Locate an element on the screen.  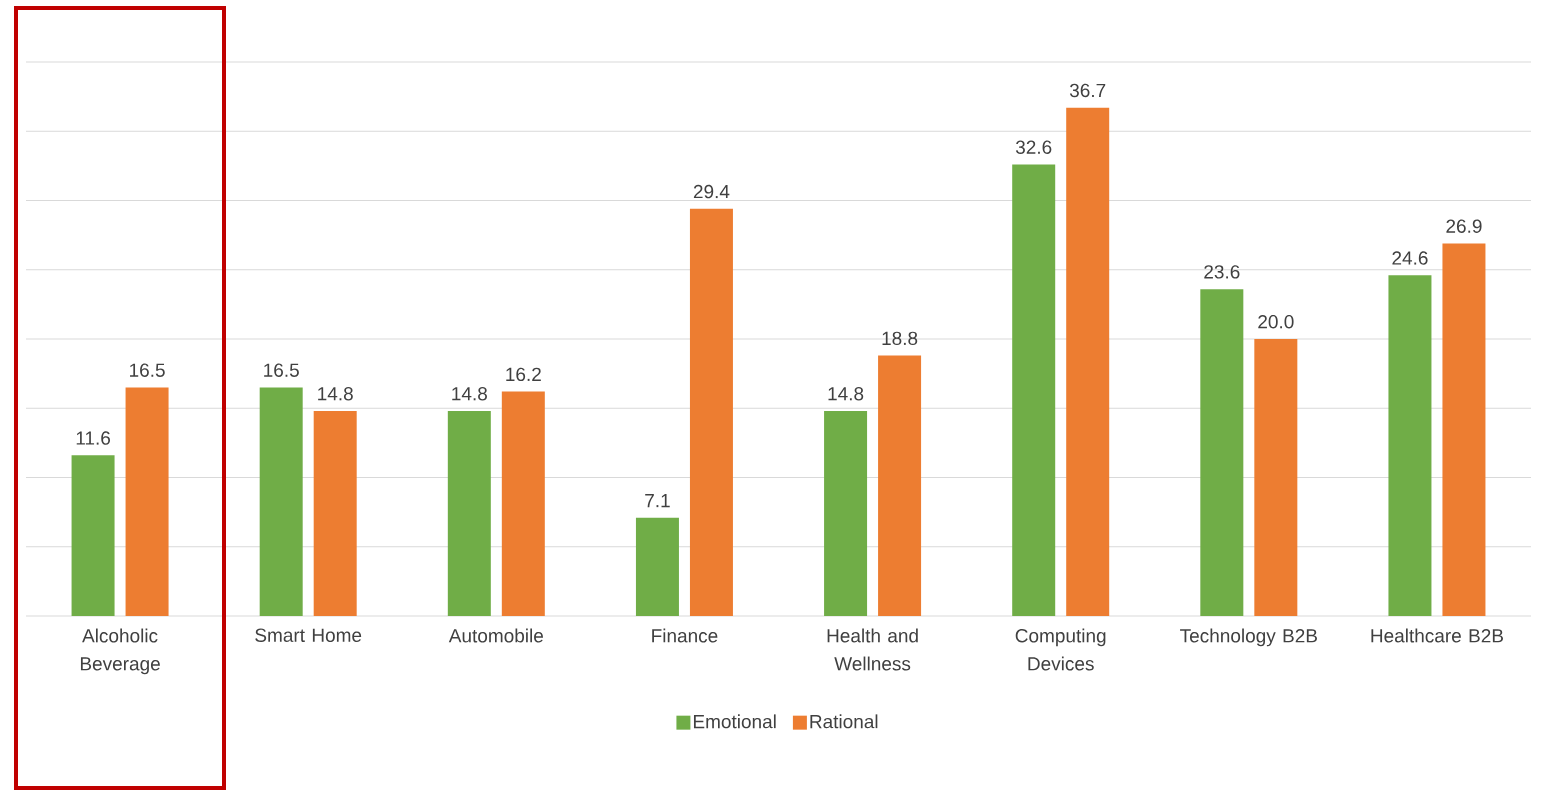
data-label: 32.6 is located at coordinates (1033, 147).